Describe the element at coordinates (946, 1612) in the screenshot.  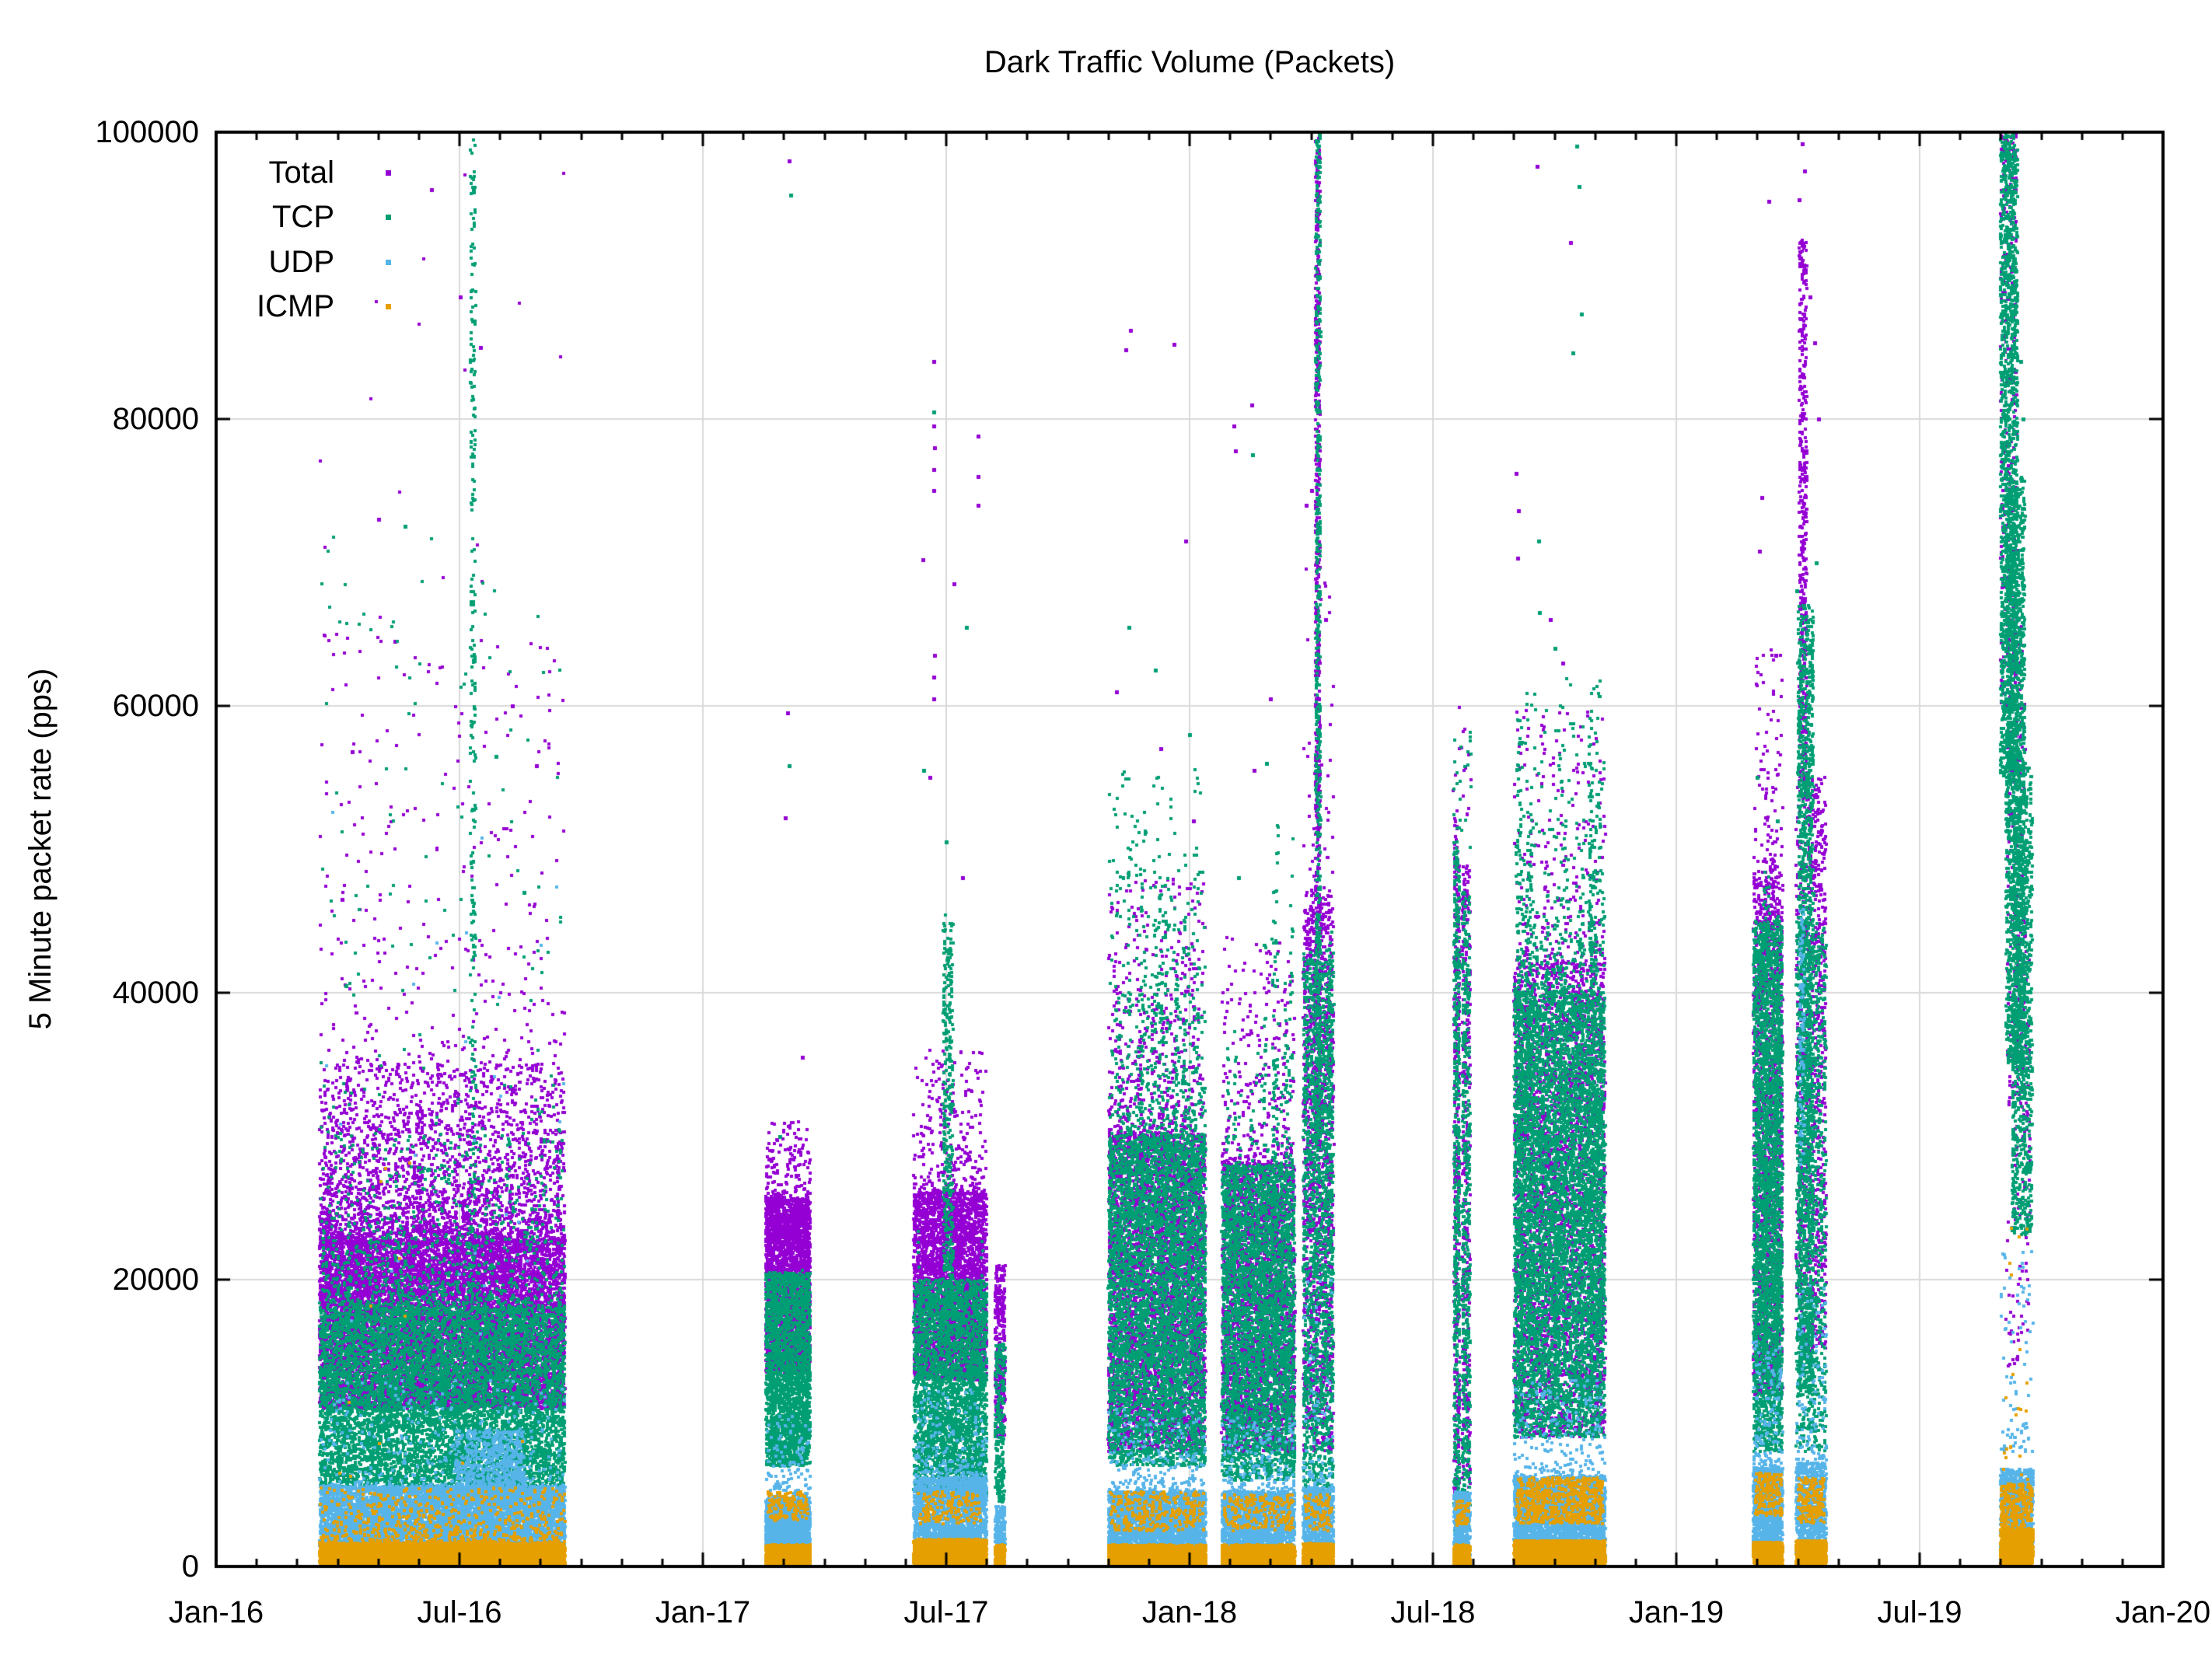
I see `x-tick-label: Jul-17` at that location.